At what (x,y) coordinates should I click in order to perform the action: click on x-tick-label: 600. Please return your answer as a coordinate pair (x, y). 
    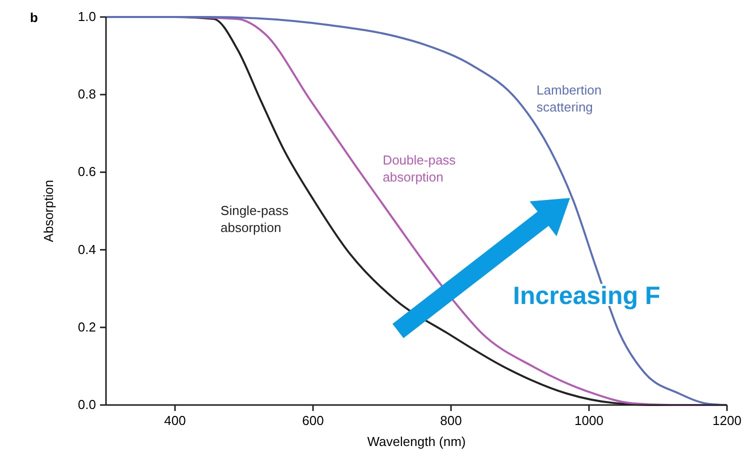
    Looking at the image, I should click on (313, 420).